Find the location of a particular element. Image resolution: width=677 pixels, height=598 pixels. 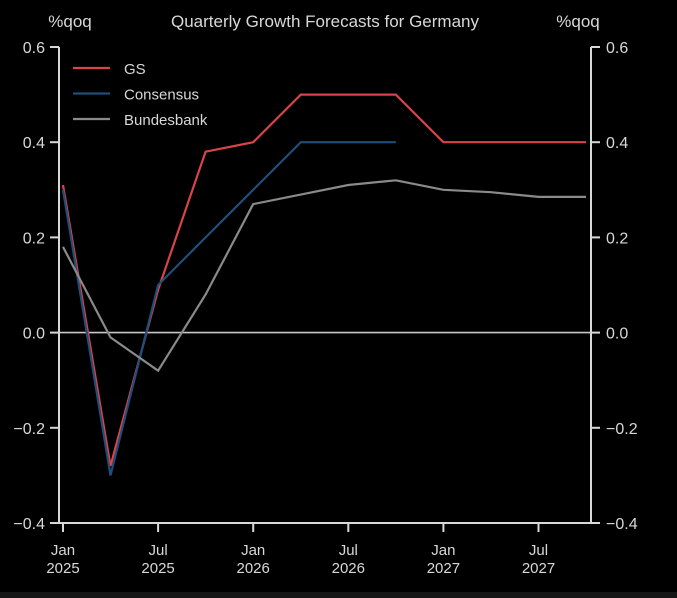

y-tick-label-left: 0.6 is located at coordinates (34, 48).